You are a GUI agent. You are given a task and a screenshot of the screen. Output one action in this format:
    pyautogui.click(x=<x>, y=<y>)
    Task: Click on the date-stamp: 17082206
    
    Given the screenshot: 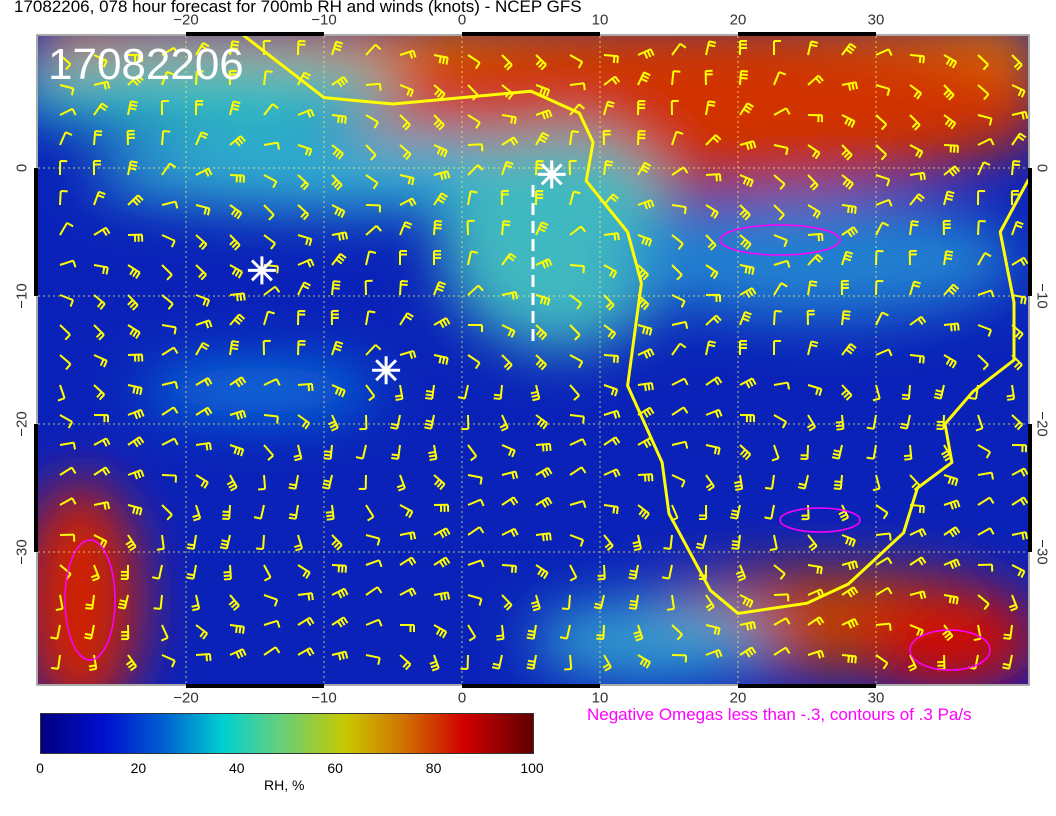 What is the action you would take?
    pyautogui.click(x=146, y=64)
    